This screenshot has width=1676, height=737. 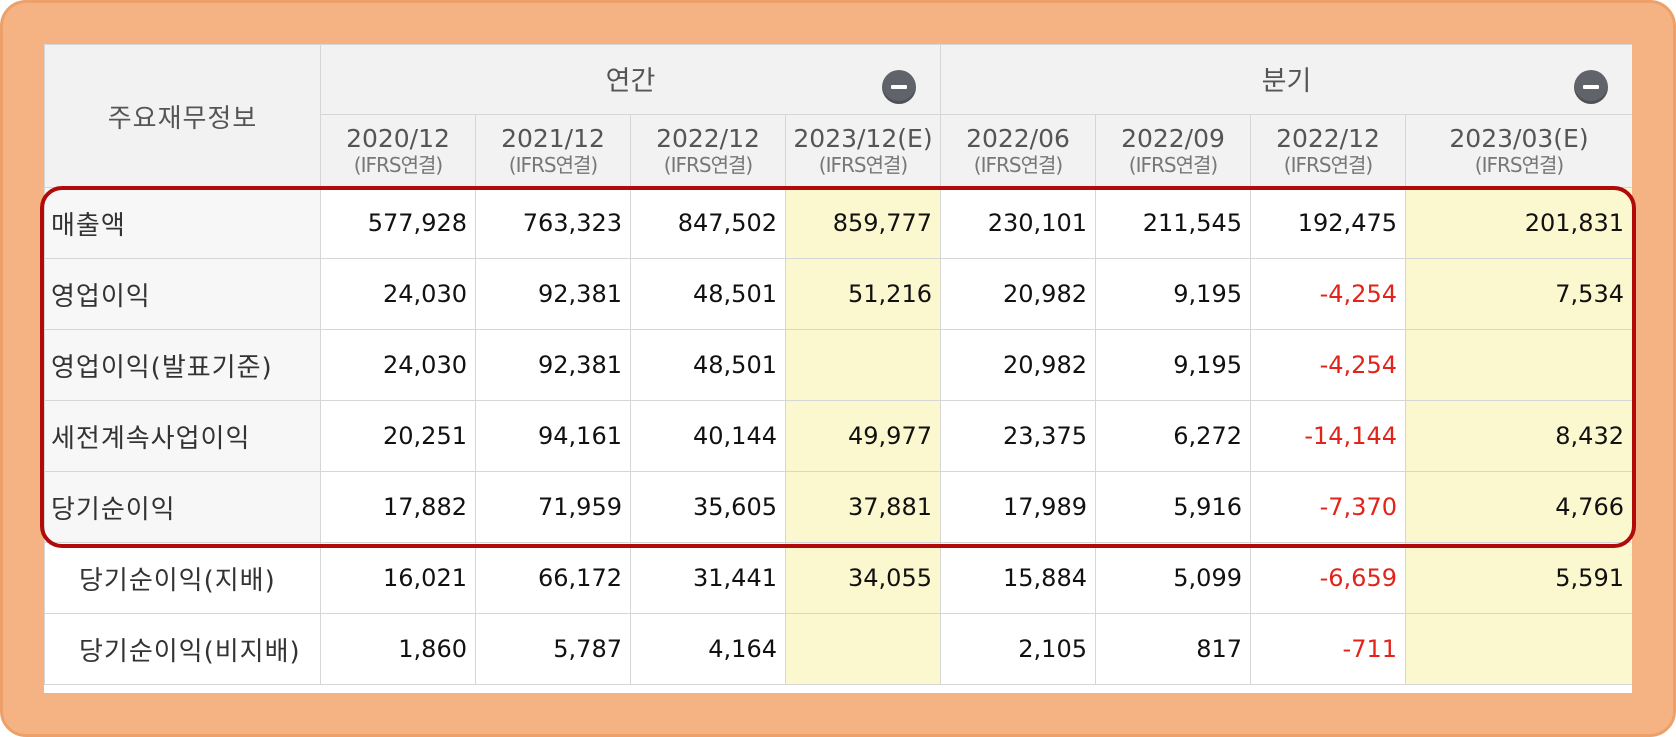 I want to click on value-cell: 94,161, so click(x=553, y=436).